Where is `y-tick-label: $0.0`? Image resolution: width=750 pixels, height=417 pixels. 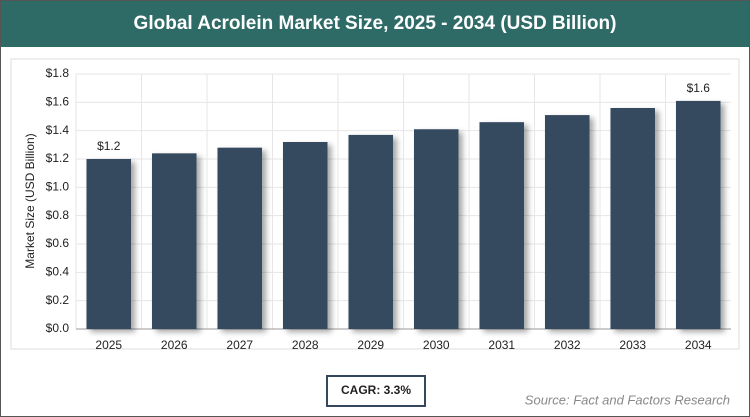
y-tick-label: $0.0 is located at coordinates (58, 328).